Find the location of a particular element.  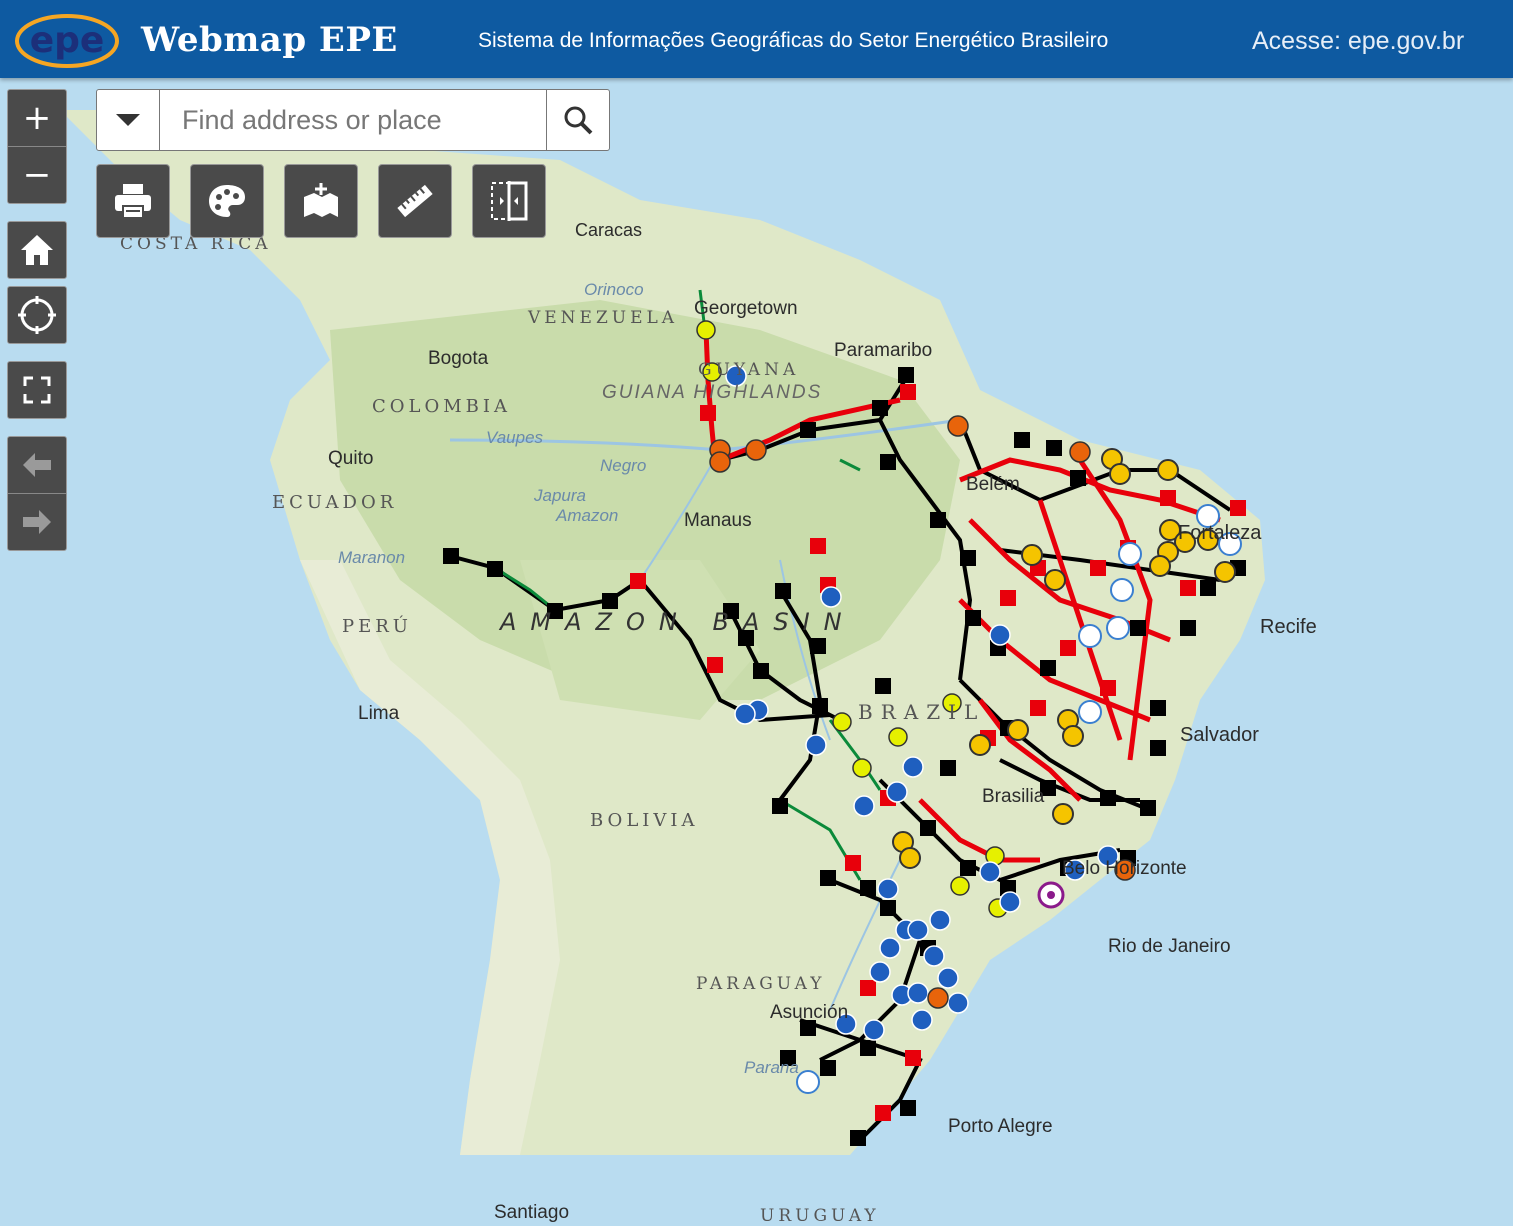

label-quito: Quito is located at coordinates (351, 458).